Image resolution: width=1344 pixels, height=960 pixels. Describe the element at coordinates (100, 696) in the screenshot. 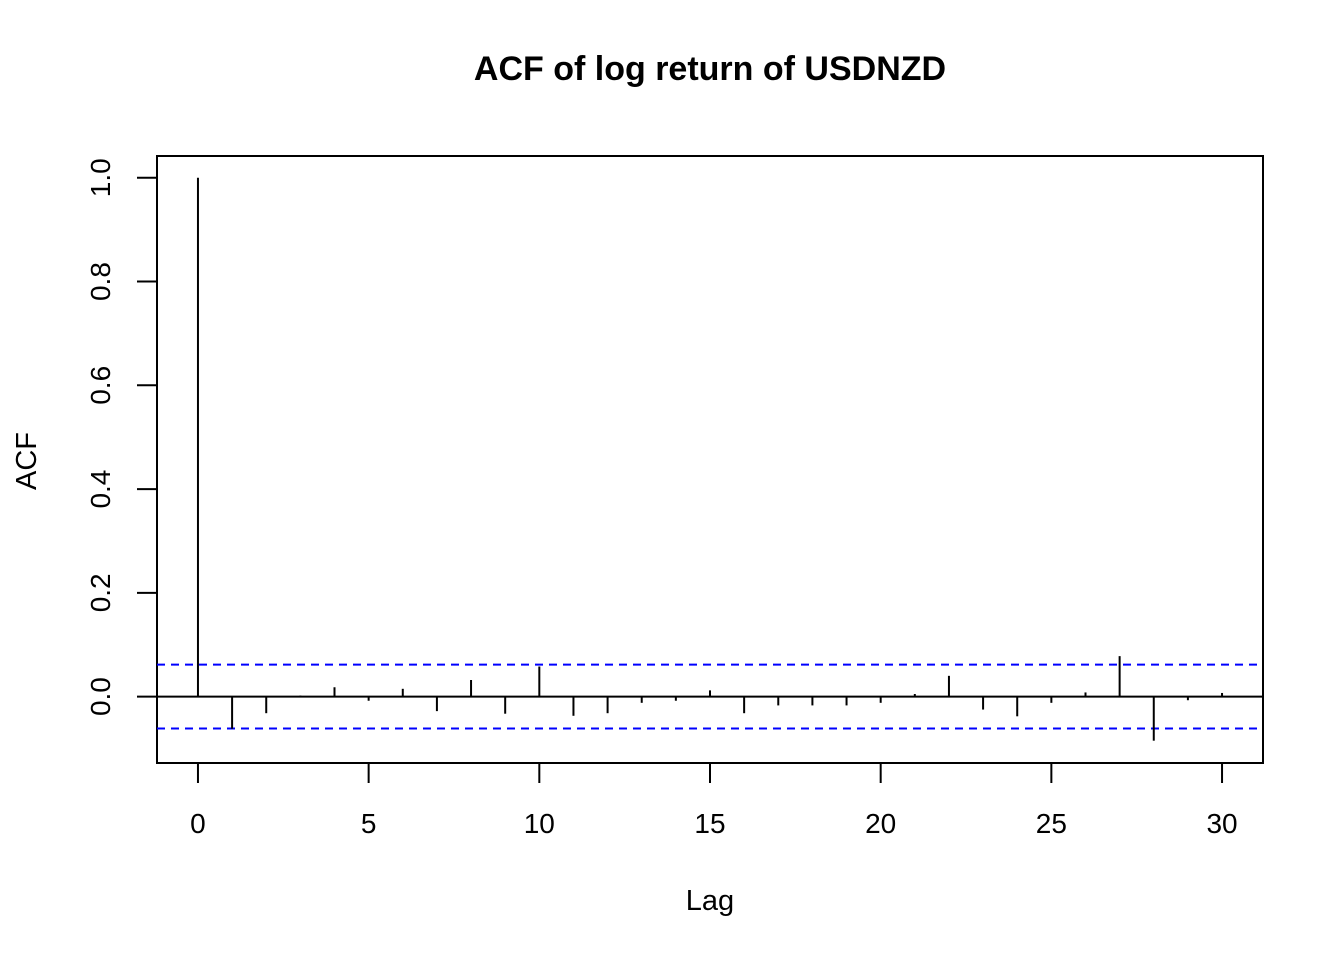

I see `y-tick-label: 0.0` at that location.